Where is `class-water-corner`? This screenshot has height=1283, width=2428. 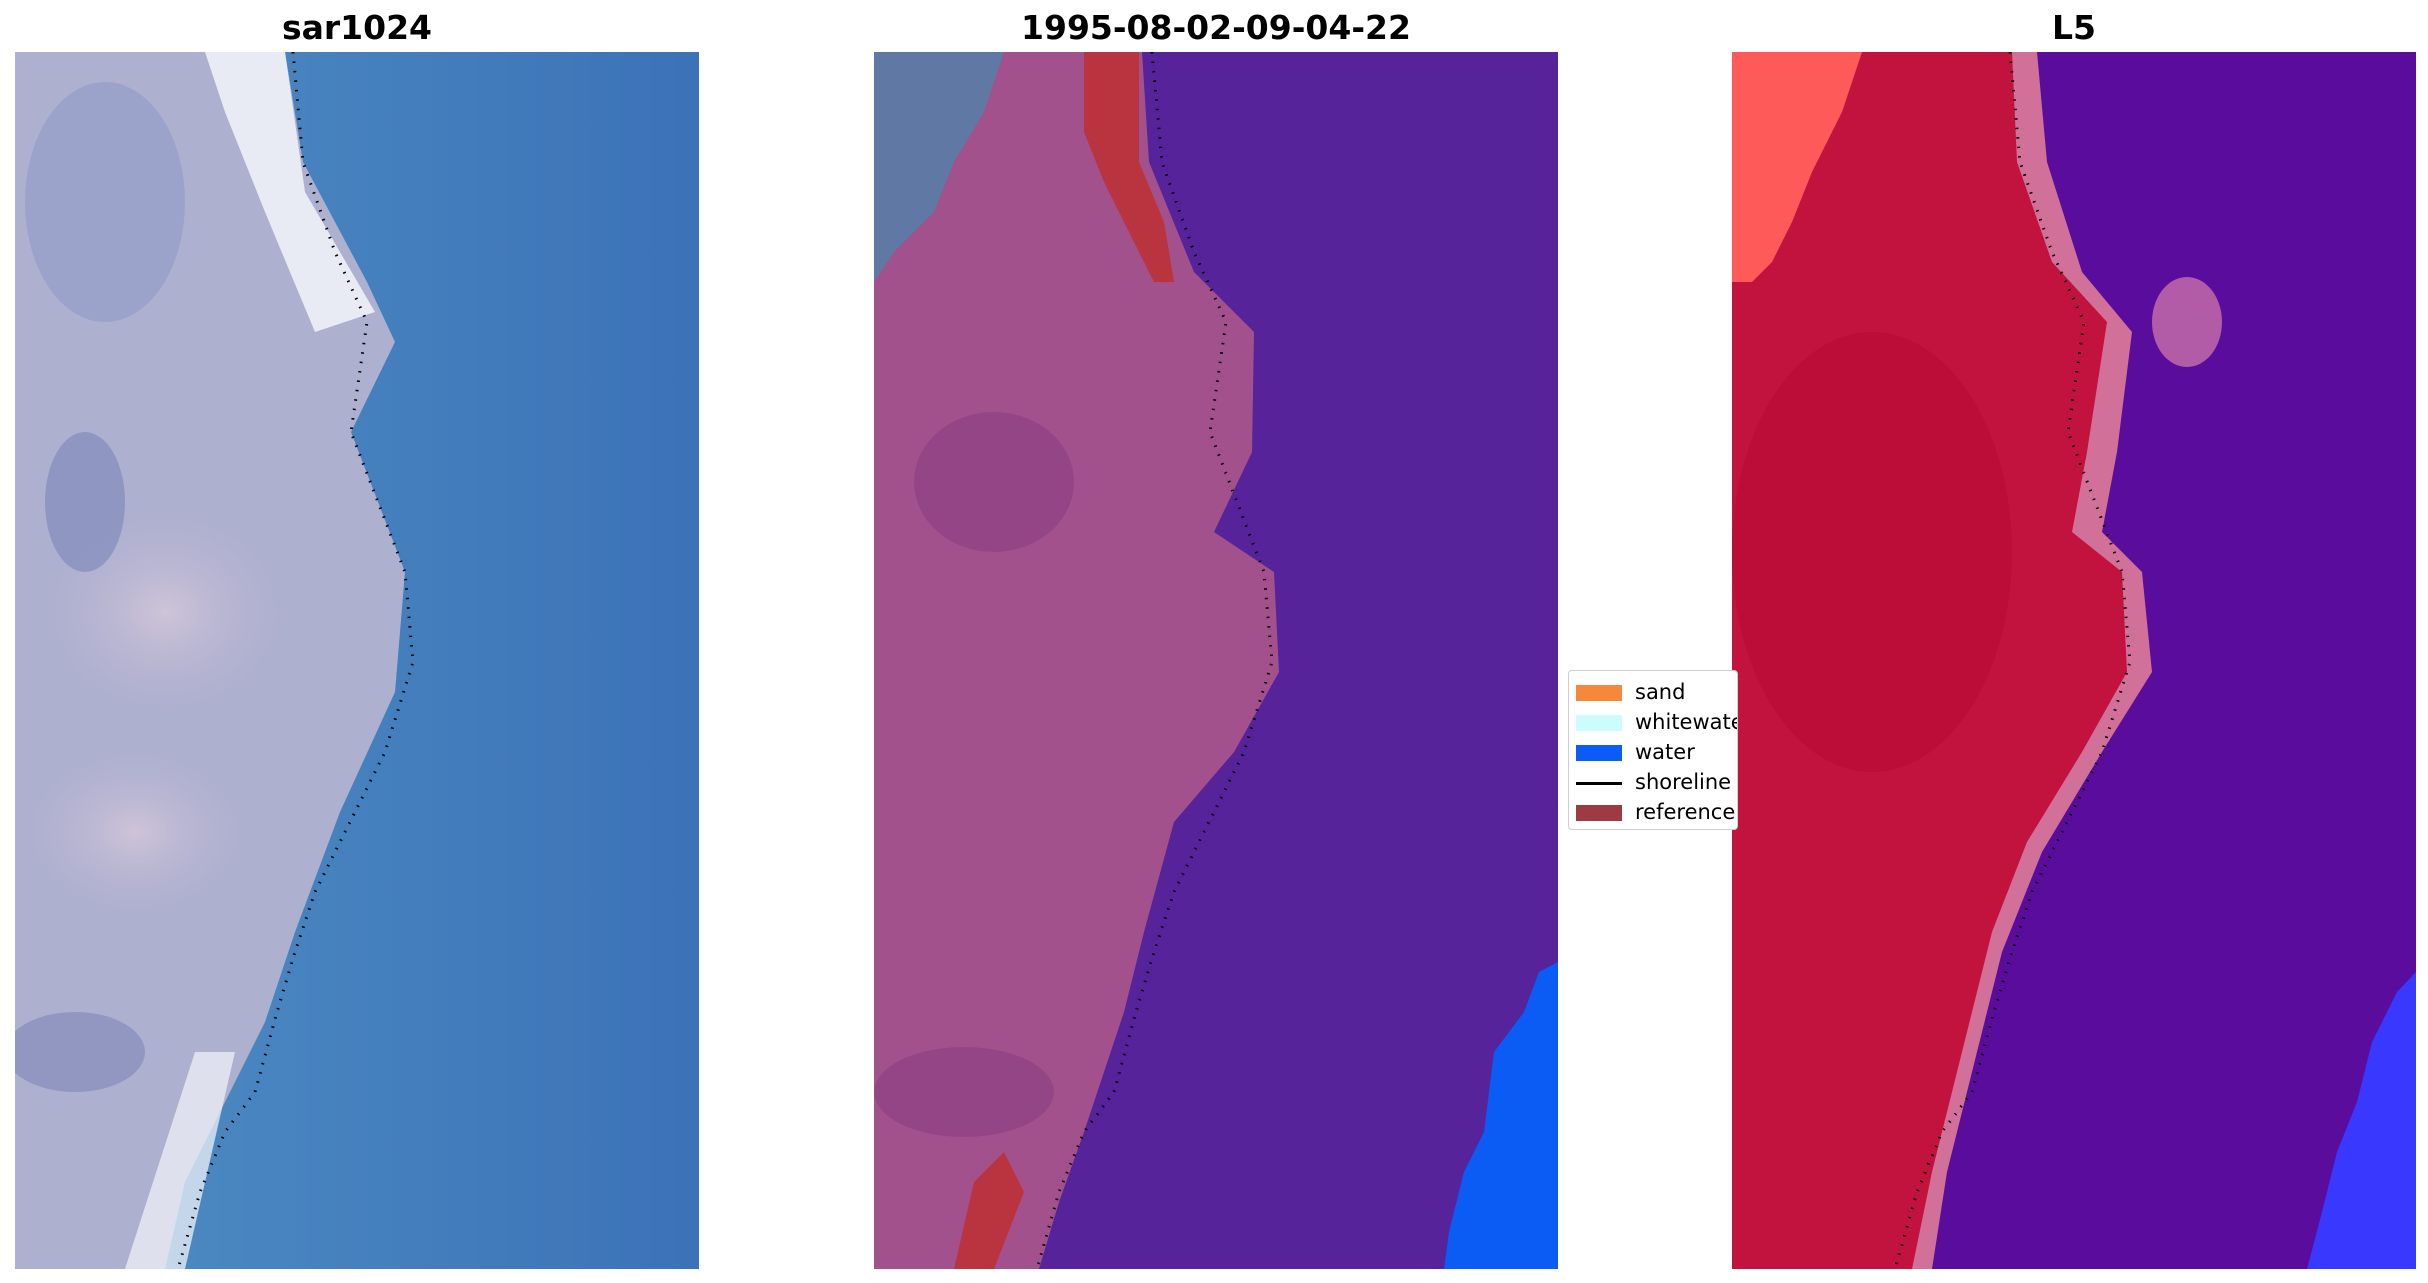
class-water-corner is located at coordinates (1501, 1115).